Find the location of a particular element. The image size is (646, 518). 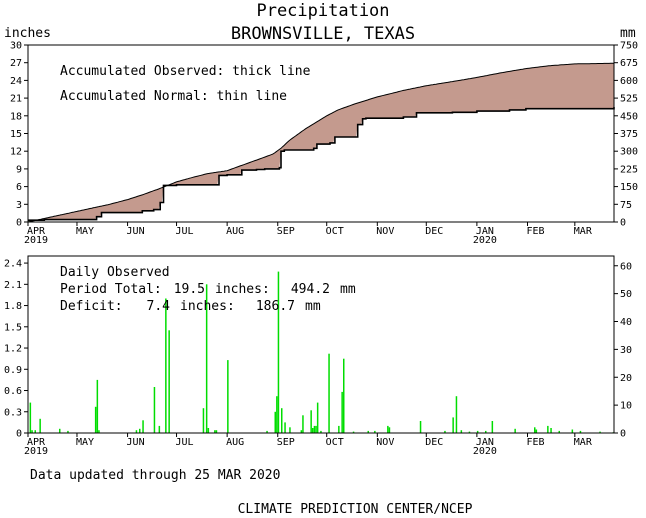

deficit-label: Deficit: is located at coordinates (91, 306).